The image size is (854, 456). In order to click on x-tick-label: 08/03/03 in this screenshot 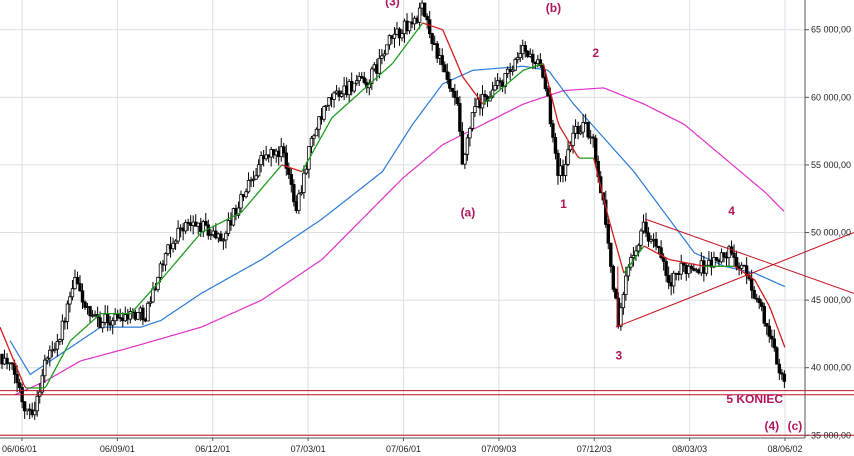, I will do `click(689, 449)`.